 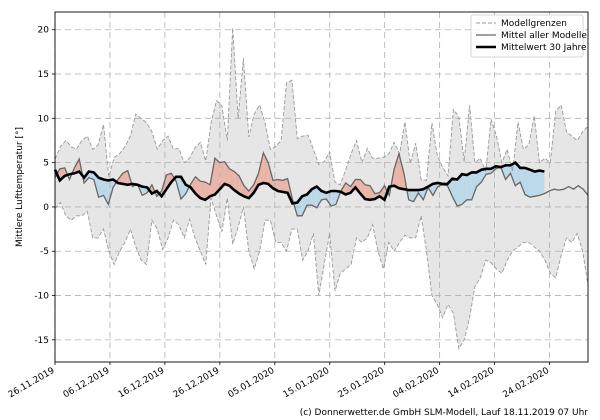 I want to click on legend-box, so click(x=527, y=36).